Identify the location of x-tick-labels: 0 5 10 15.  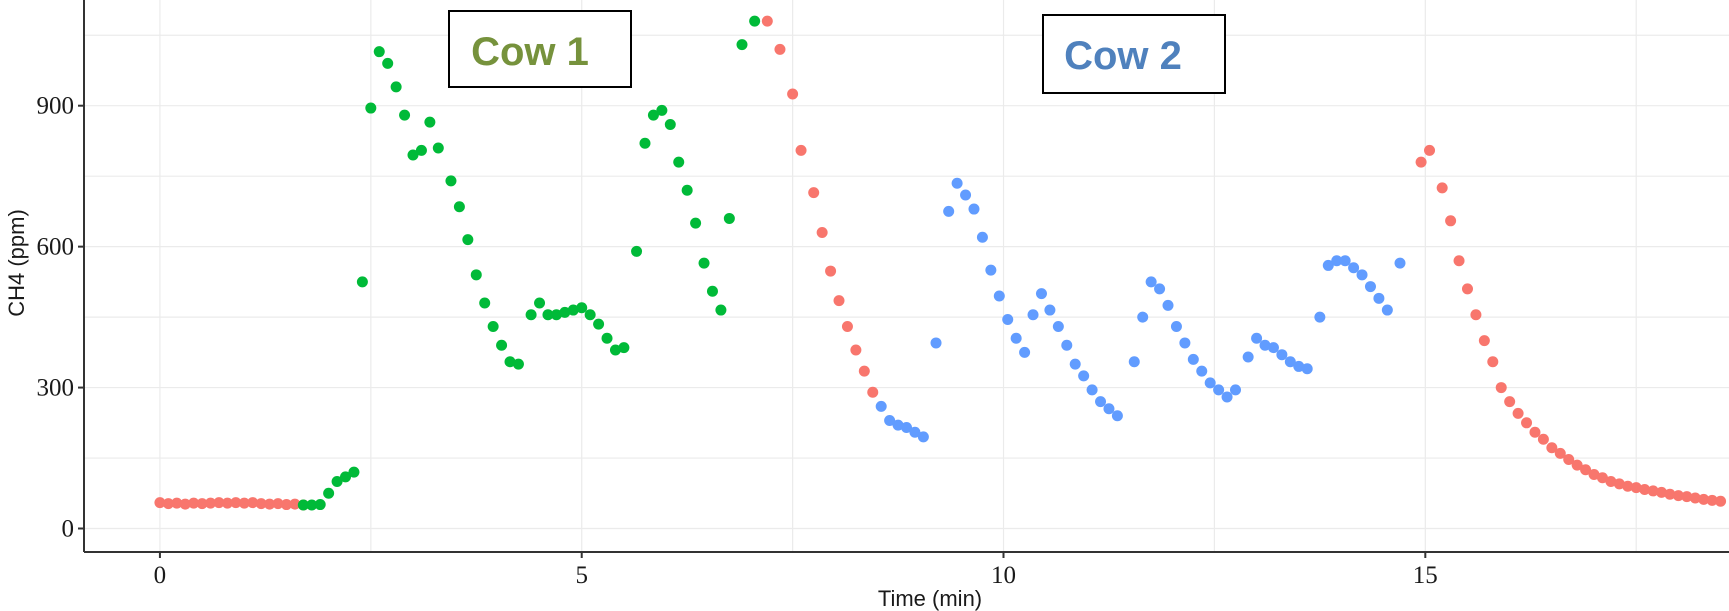
(796, 575).